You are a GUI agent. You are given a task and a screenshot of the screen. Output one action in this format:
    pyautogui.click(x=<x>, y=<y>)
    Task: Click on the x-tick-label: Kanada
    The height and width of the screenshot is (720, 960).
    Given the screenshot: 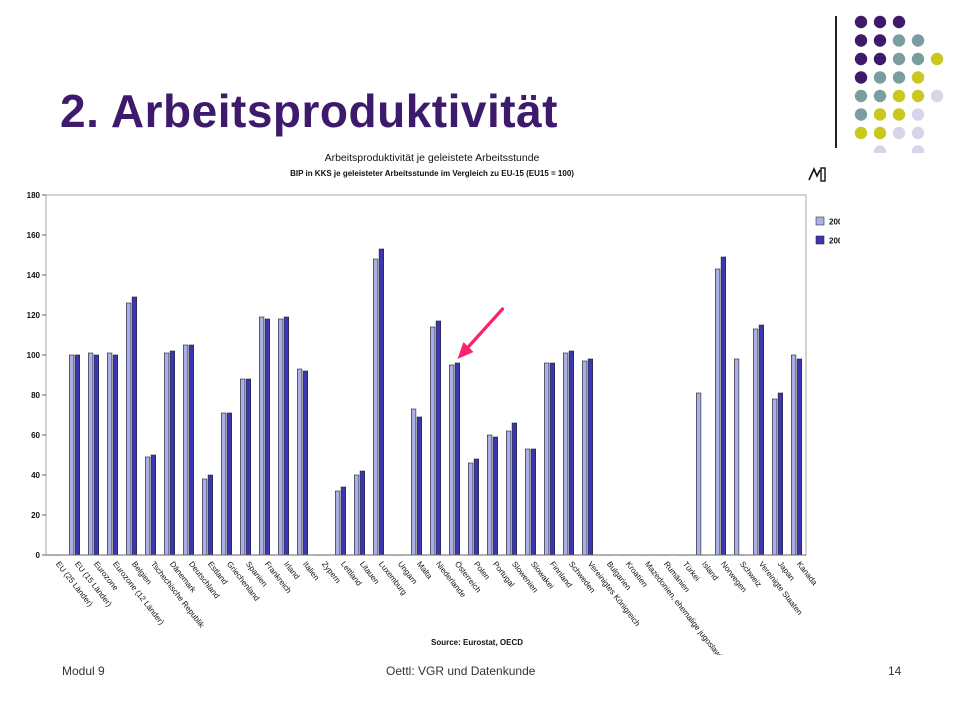 What is the action you would take?
    pyautogui.click(x=807, y=574)
    